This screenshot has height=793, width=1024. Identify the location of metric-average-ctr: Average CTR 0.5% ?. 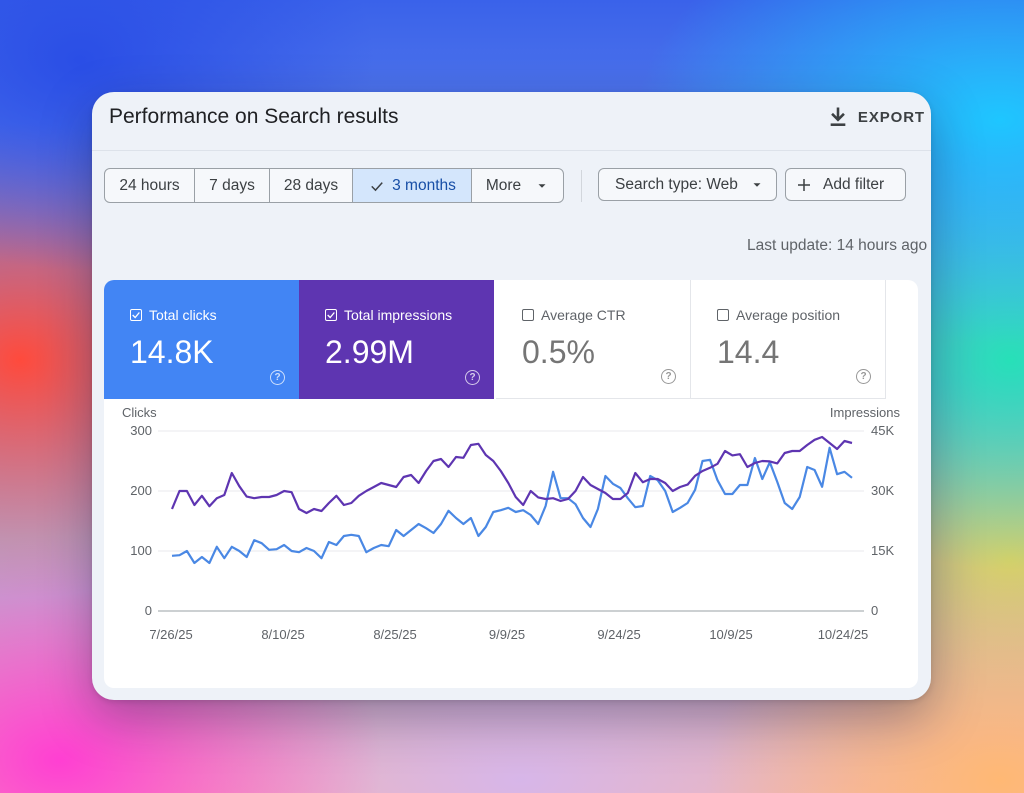
(593, 339).